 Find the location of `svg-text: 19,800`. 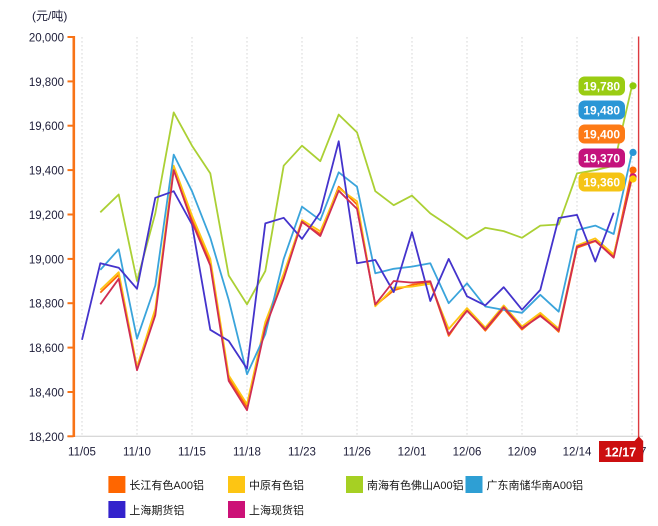

svg-text: 19,800 is located at coordinates (46, 83).